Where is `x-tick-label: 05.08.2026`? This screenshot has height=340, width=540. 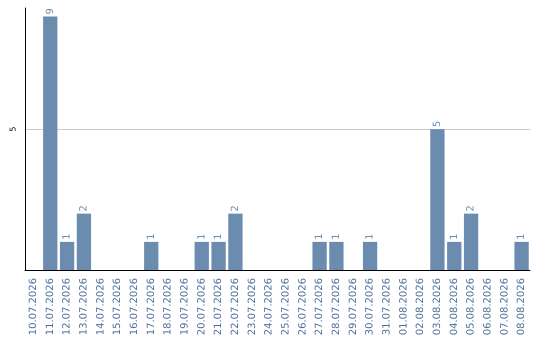 x-tick-label: 05.08.2026 is located at coordinates (471, 307).